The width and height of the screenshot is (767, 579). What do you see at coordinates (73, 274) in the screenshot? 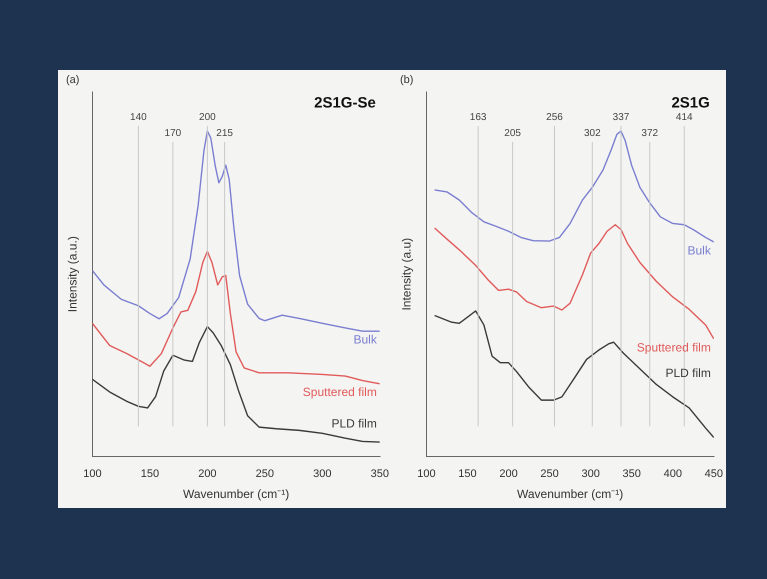
I see `y-axis-title: Intensity (a.u.)` at bounding box center [73, 274].